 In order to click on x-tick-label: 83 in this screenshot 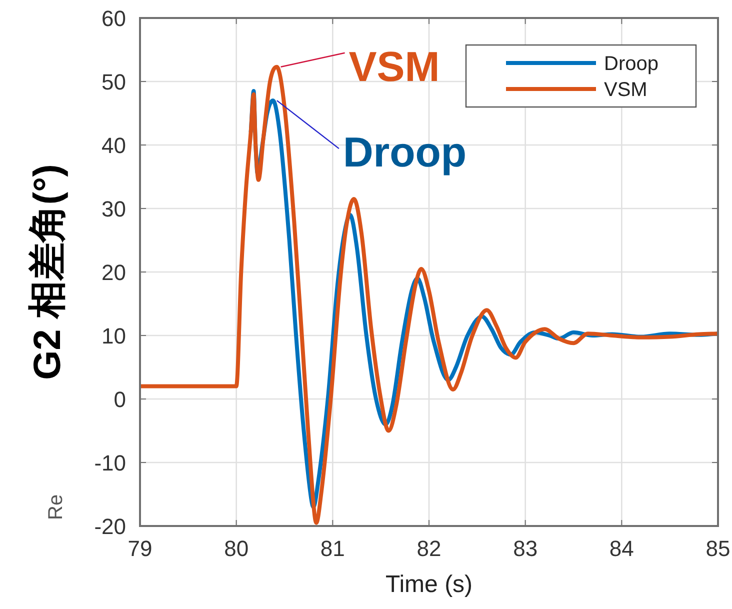, I will do `click(525, 548)`.